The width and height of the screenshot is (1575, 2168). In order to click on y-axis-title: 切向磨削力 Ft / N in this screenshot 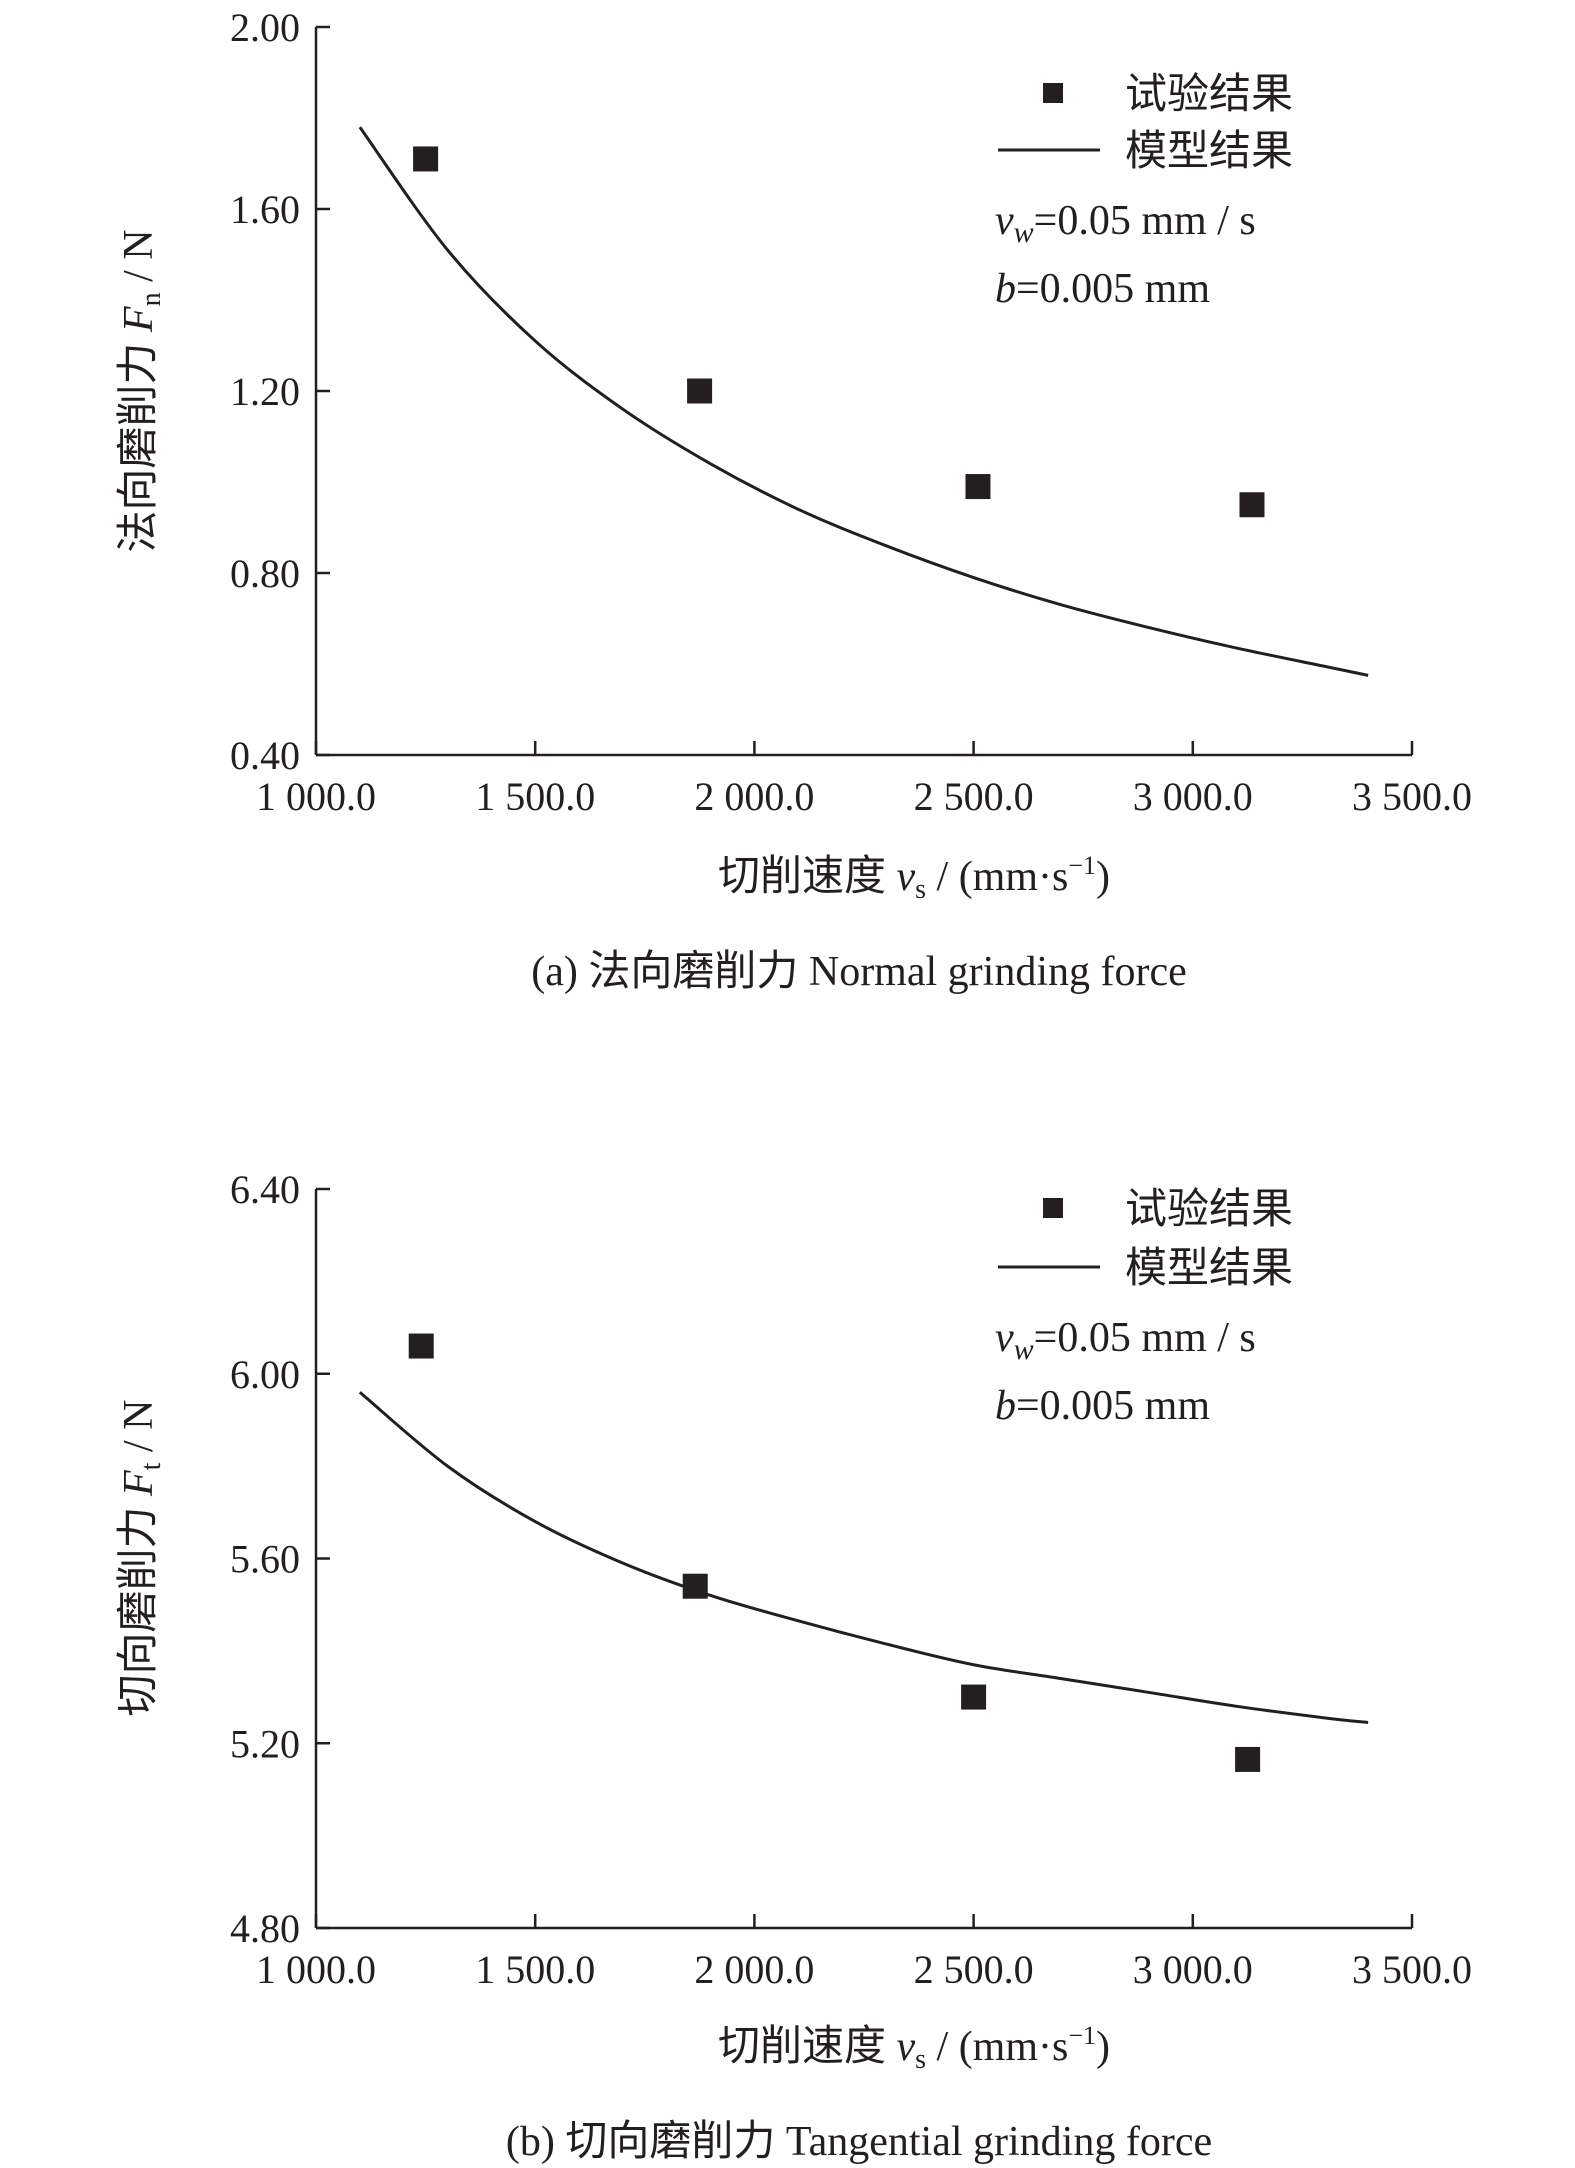, I will do `click(141, 1558)`.